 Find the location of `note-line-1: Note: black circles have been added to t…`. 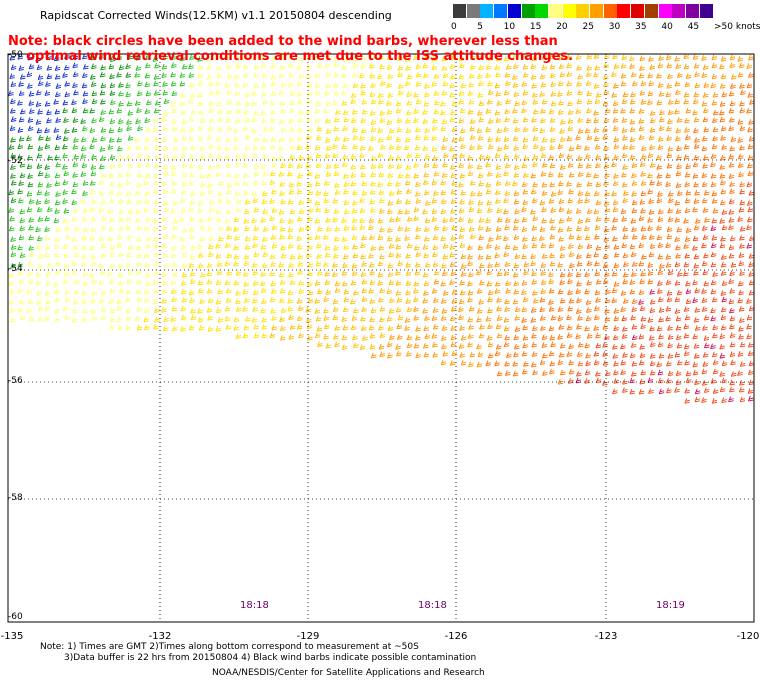

note-line-1: Note: black circles have been added to t… is located at coordinates (283, 41).